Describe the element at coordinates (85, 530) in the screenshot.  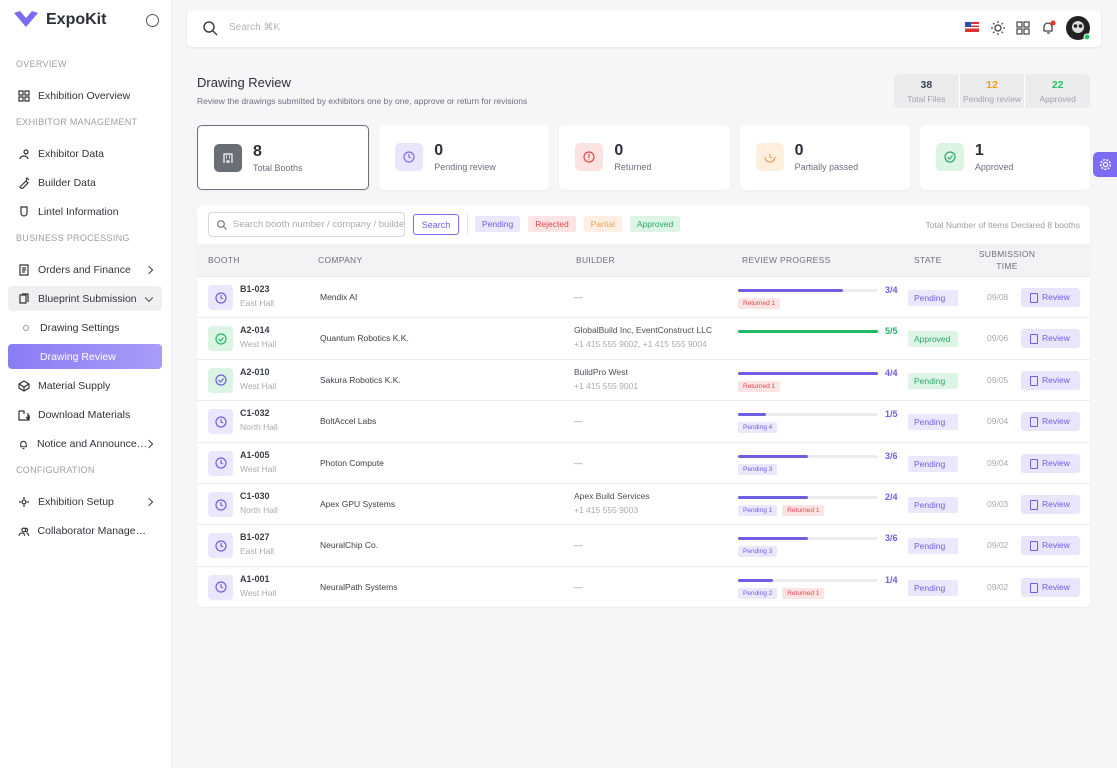
I see `nav-item: Collaborator Management` at that location.